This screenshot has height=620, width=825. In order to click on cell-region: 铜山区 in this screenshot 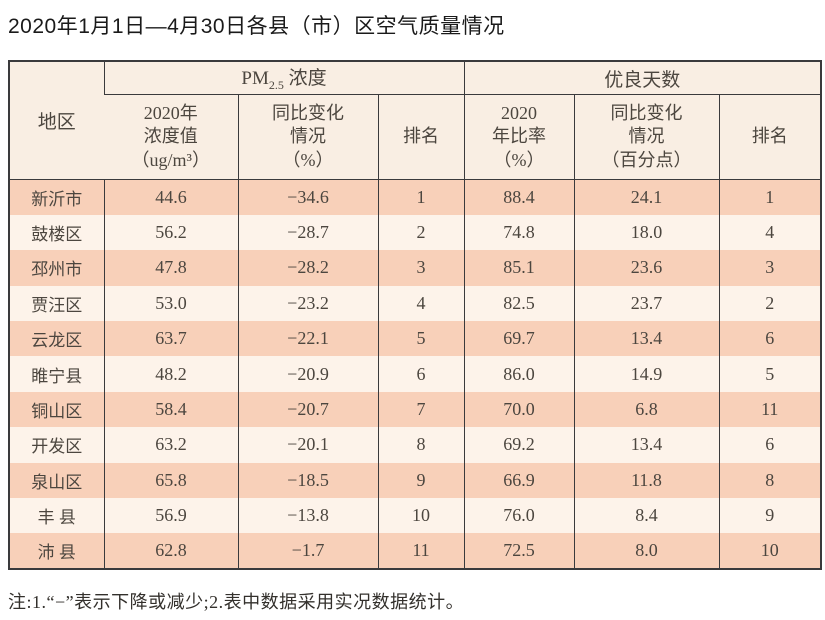, I will do `click(57, 411)`.